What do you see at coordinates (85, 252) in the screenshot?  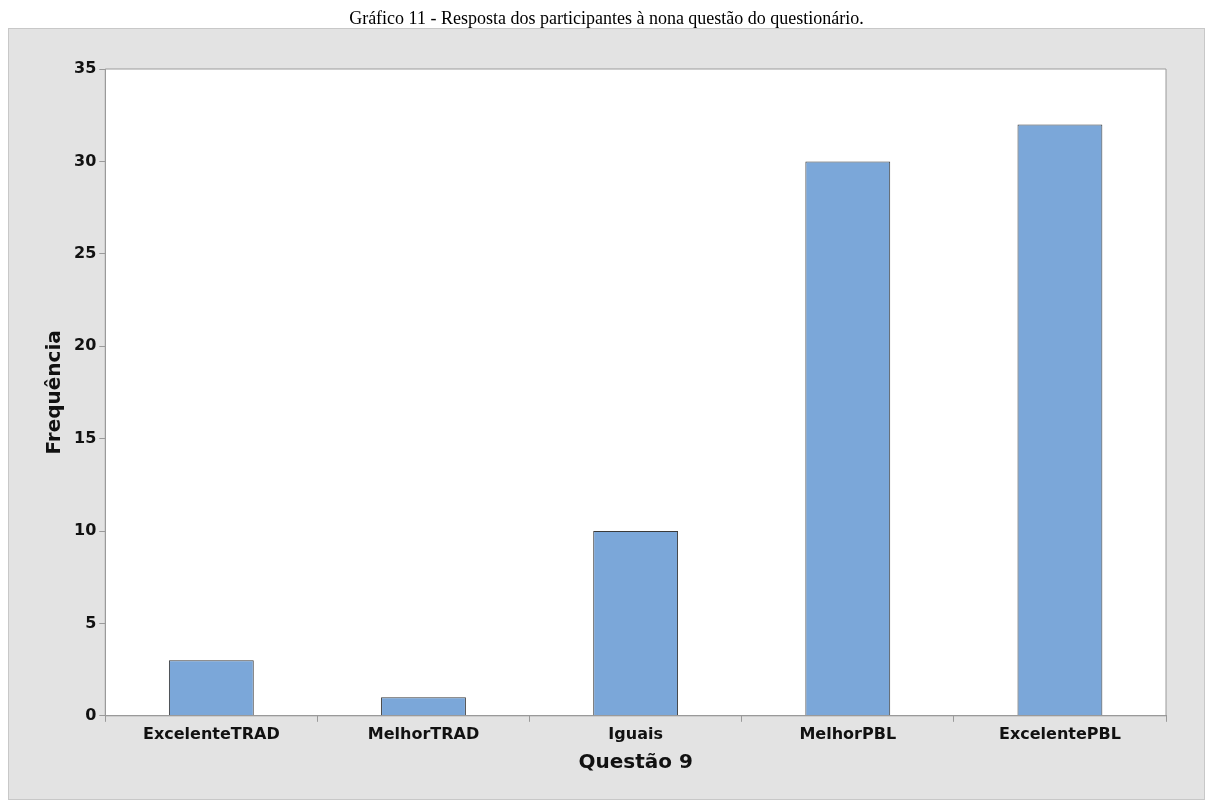 I see `y-tick-label: 25` at bounding box center [85, 252].